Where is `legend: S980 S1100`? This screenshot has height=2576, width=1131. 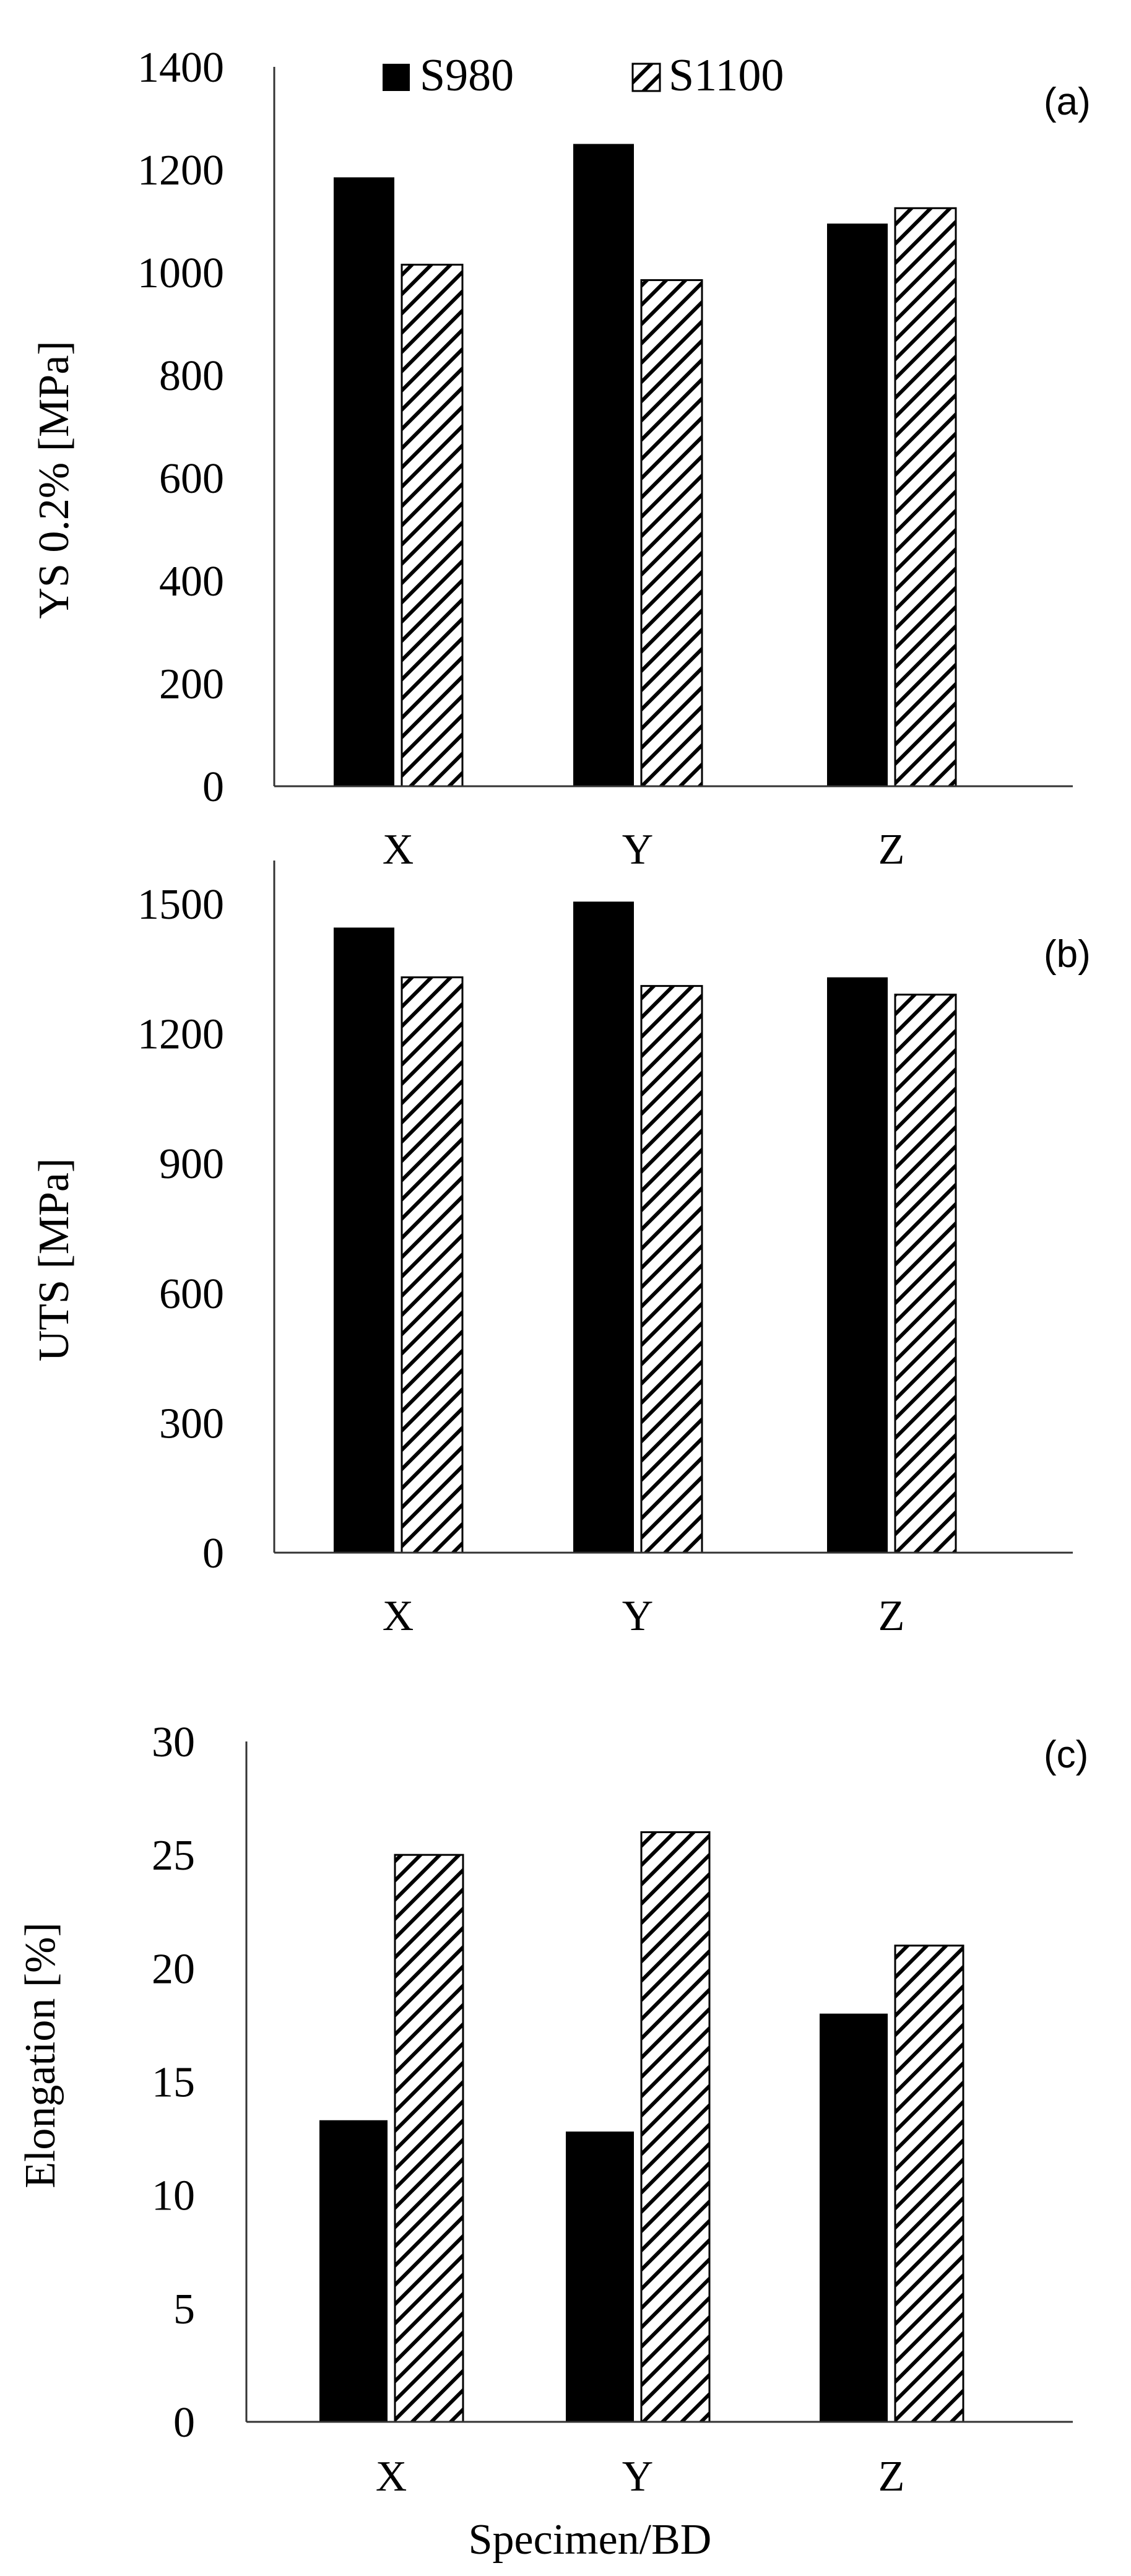
legend: S980 S1100 is located at coordinates (583, 75).